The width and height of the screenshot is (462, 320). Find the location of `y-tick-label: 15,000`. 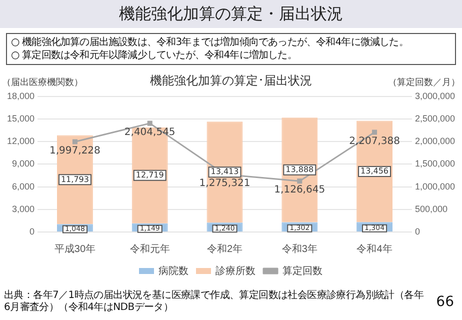

y-tick-label: 15,000 is located at coordinates (20, 118).